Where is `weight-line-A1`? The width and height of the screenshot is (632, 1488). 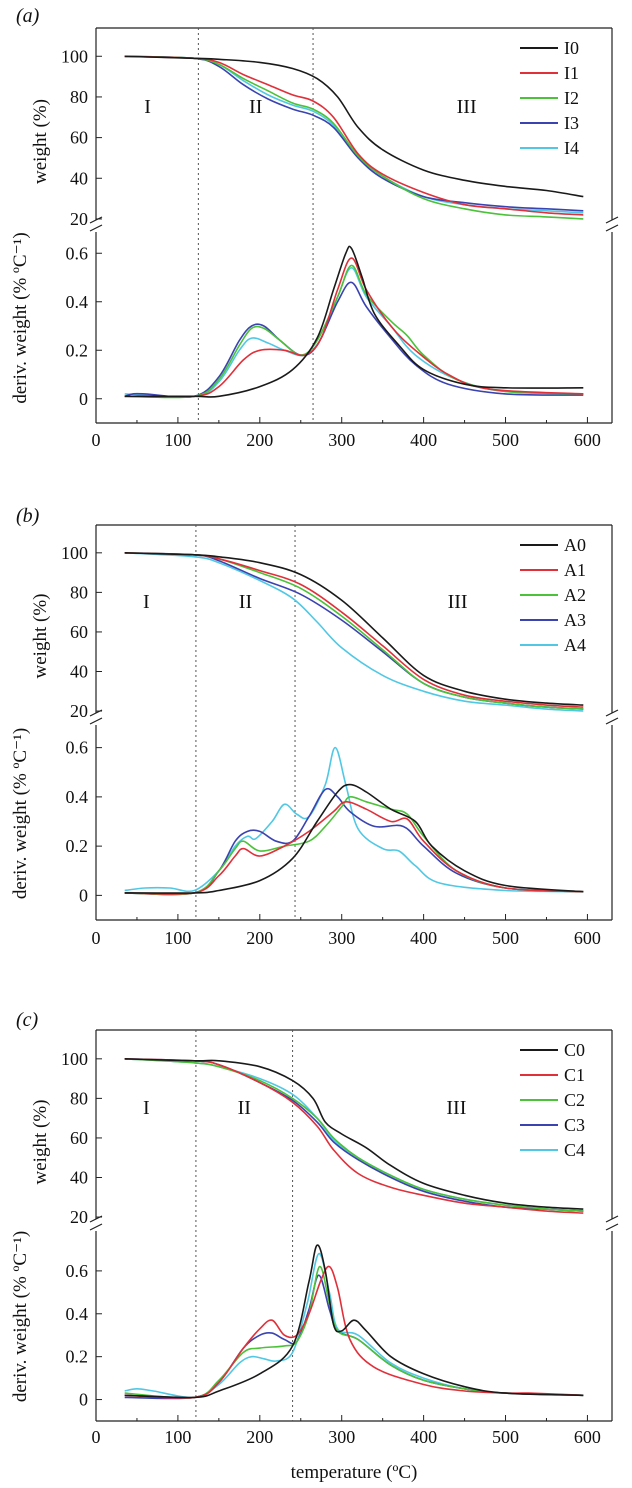 weight-line-A1 is located at coordinates (354, 630).